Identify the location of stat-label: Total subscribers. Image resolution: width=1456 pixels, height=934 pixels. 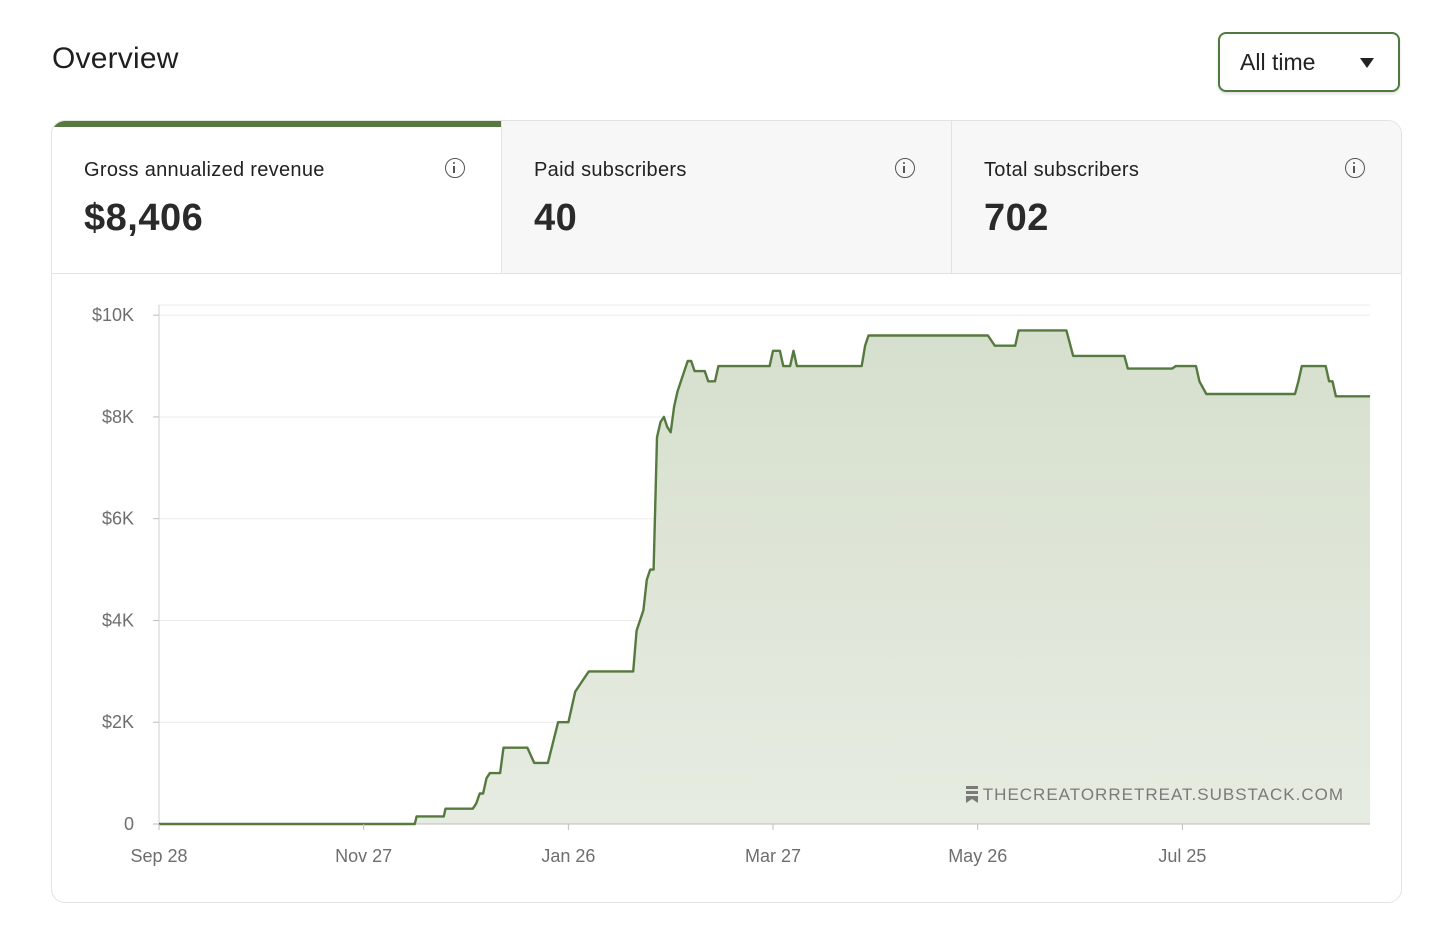
(1062, 170).